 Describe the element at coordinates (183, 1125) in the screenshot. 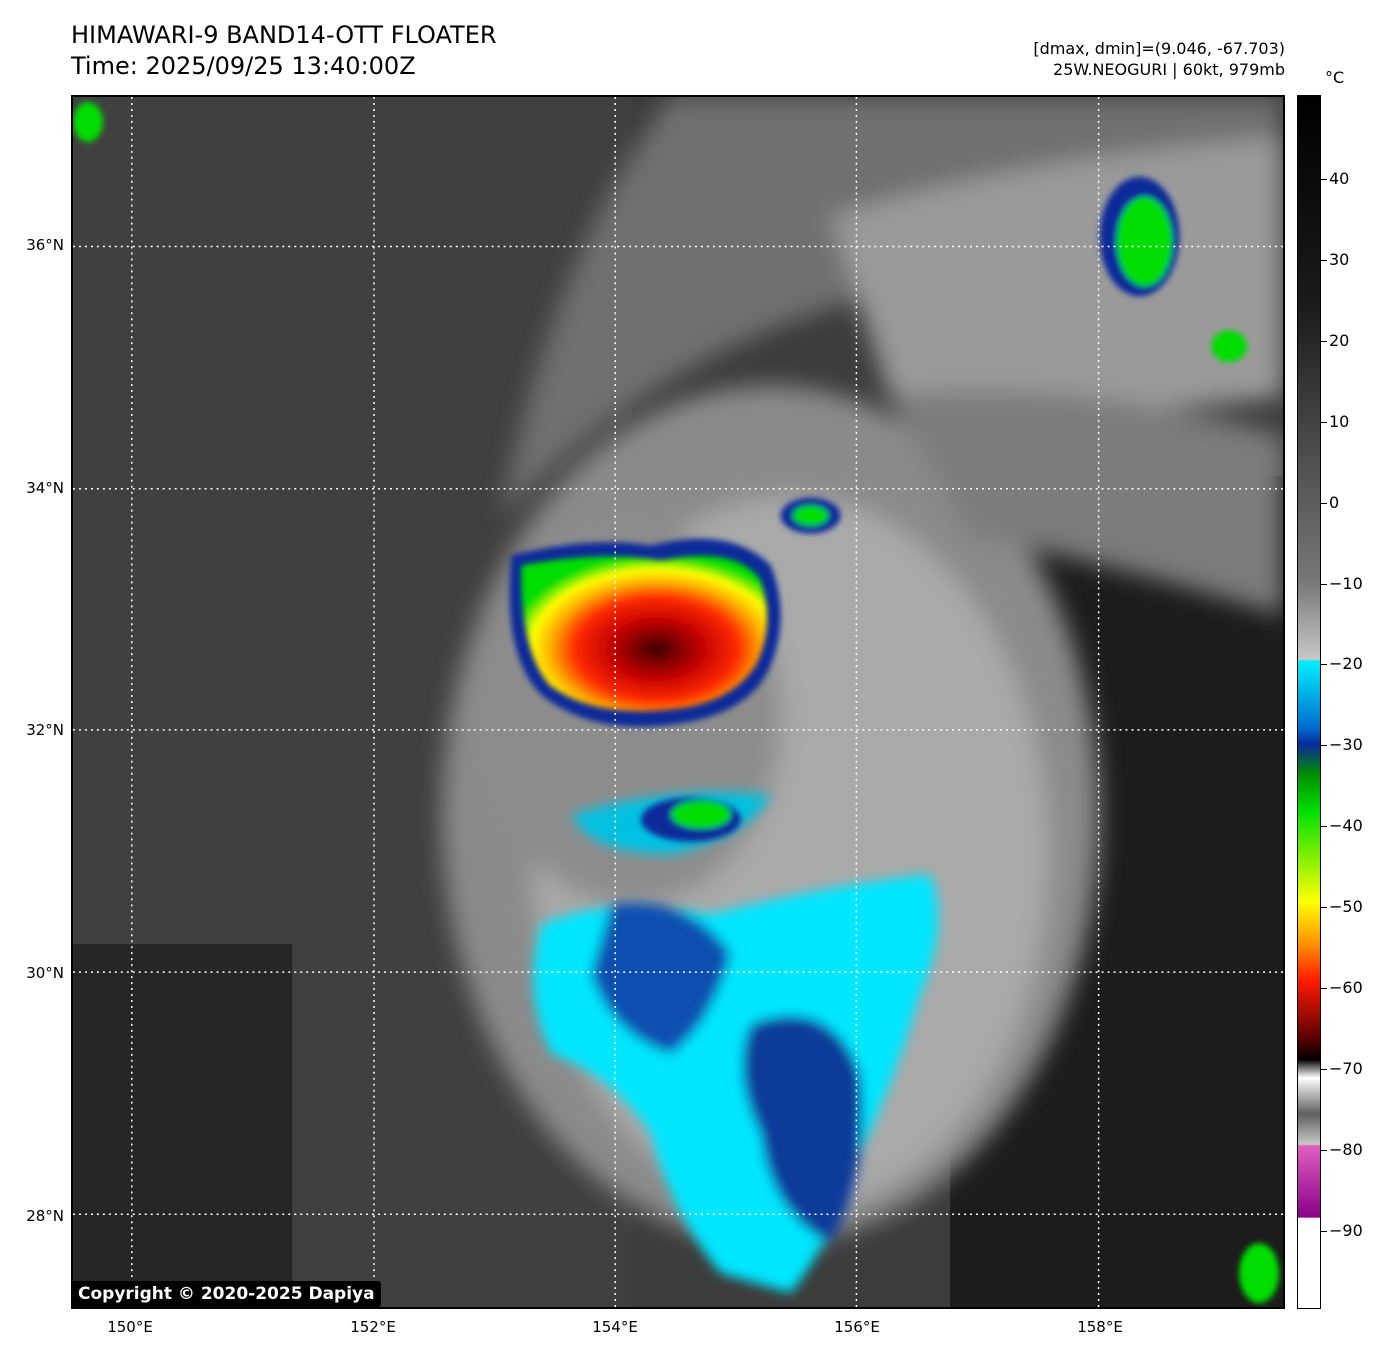

I see `southwest-dark-region` at that location.